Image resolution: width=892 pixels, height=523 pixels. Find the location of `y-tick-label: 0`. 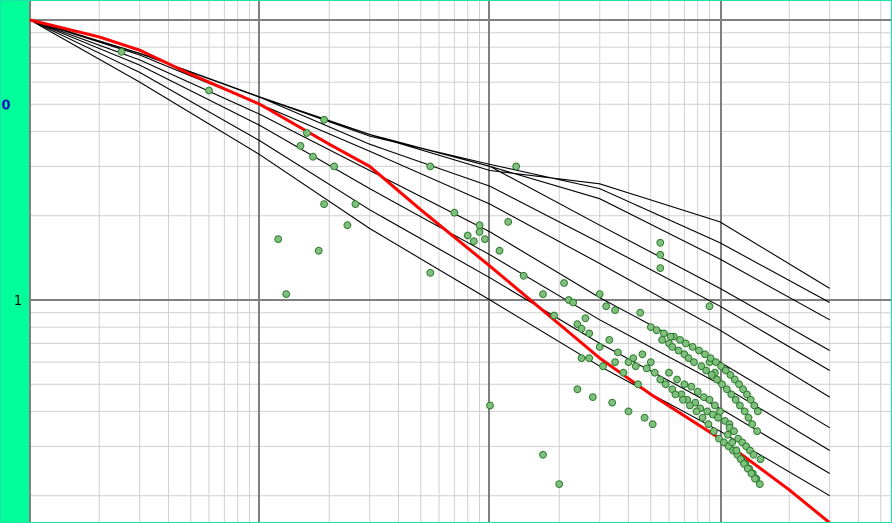

y-tick-label: 0 is located at coordinates (5, 105).